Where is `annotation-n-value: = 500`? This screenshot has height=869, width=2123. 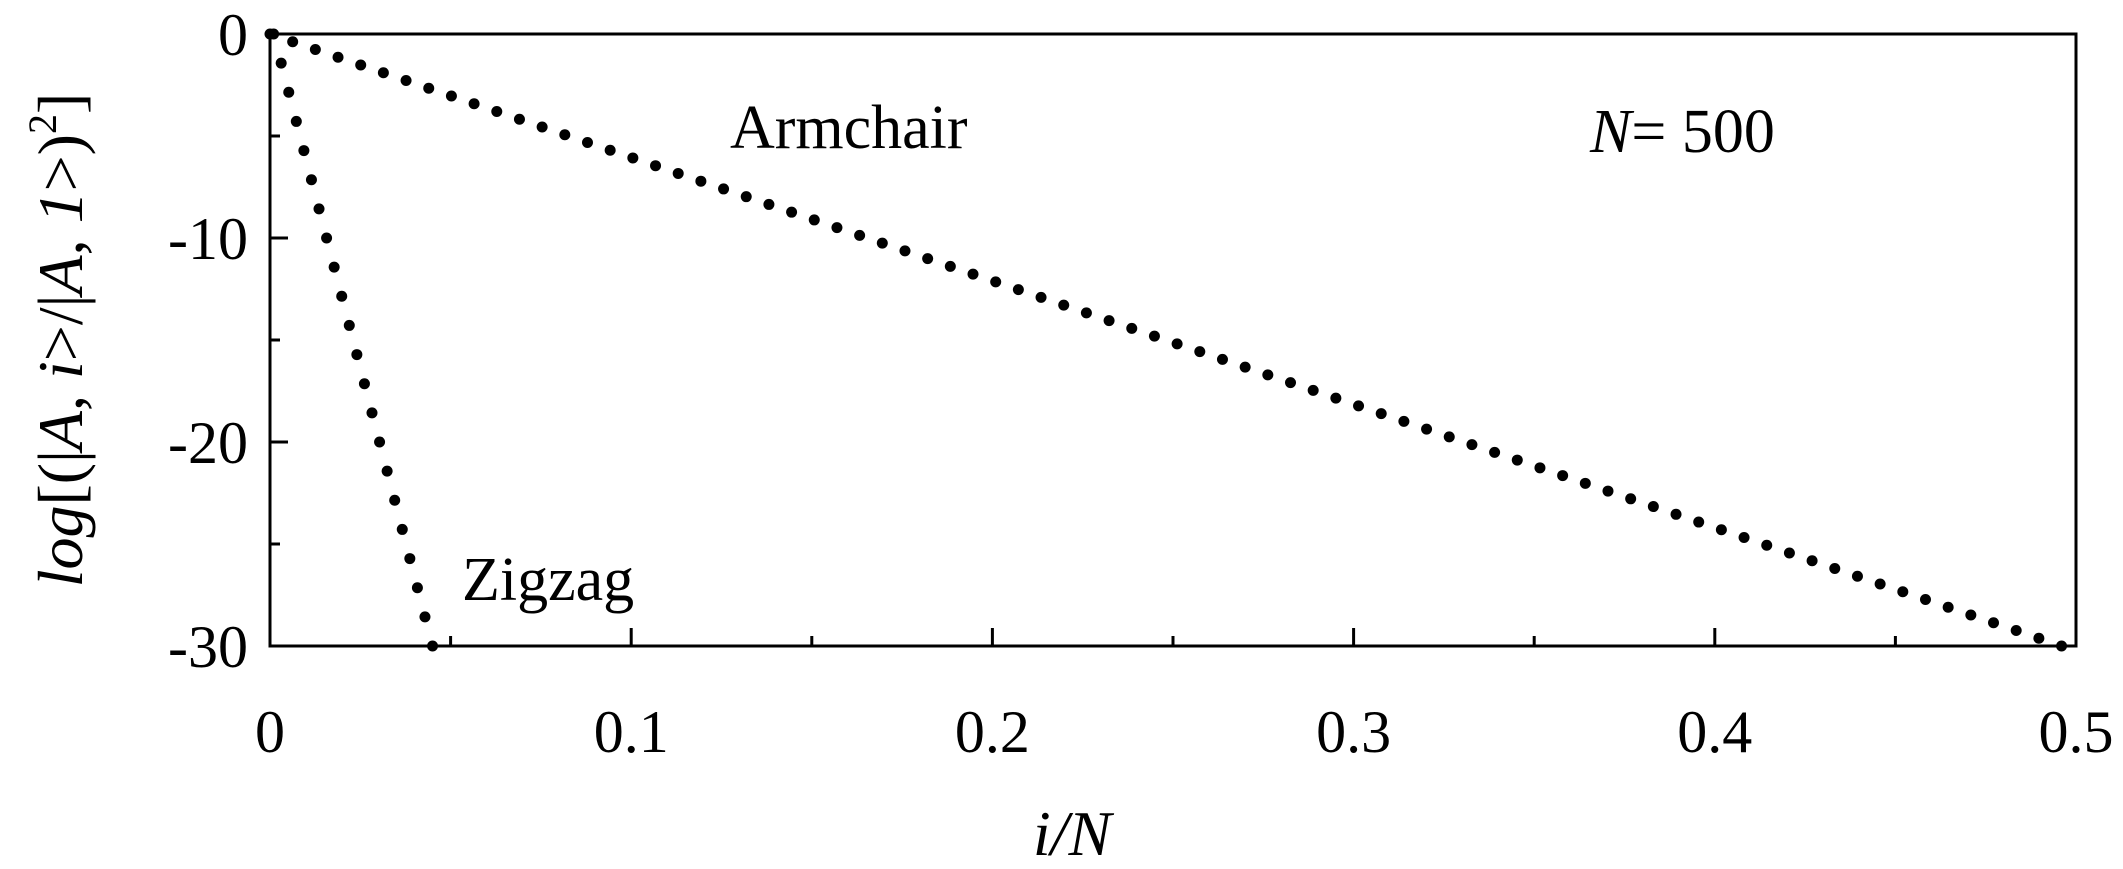
annotation-n-value: = 500 is located at coordinates (1702, 132).